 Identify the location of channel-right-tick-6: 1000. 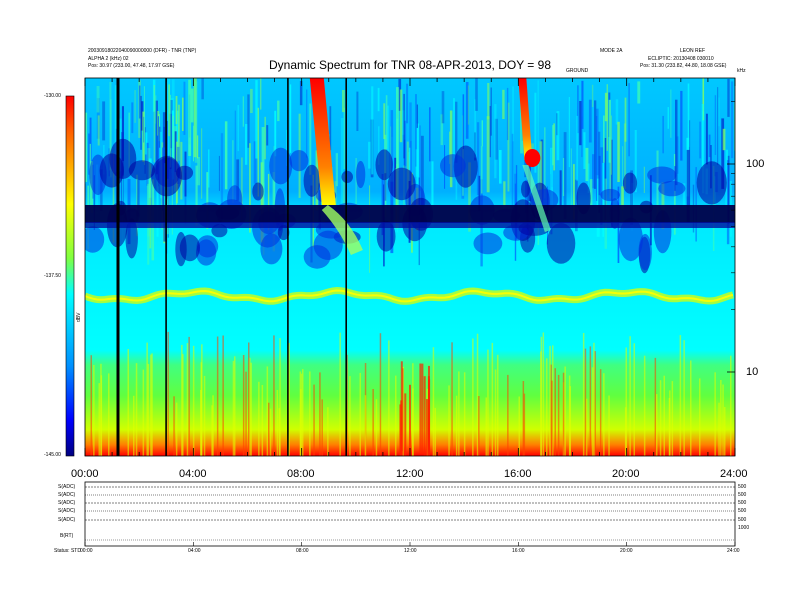
(744, 528).